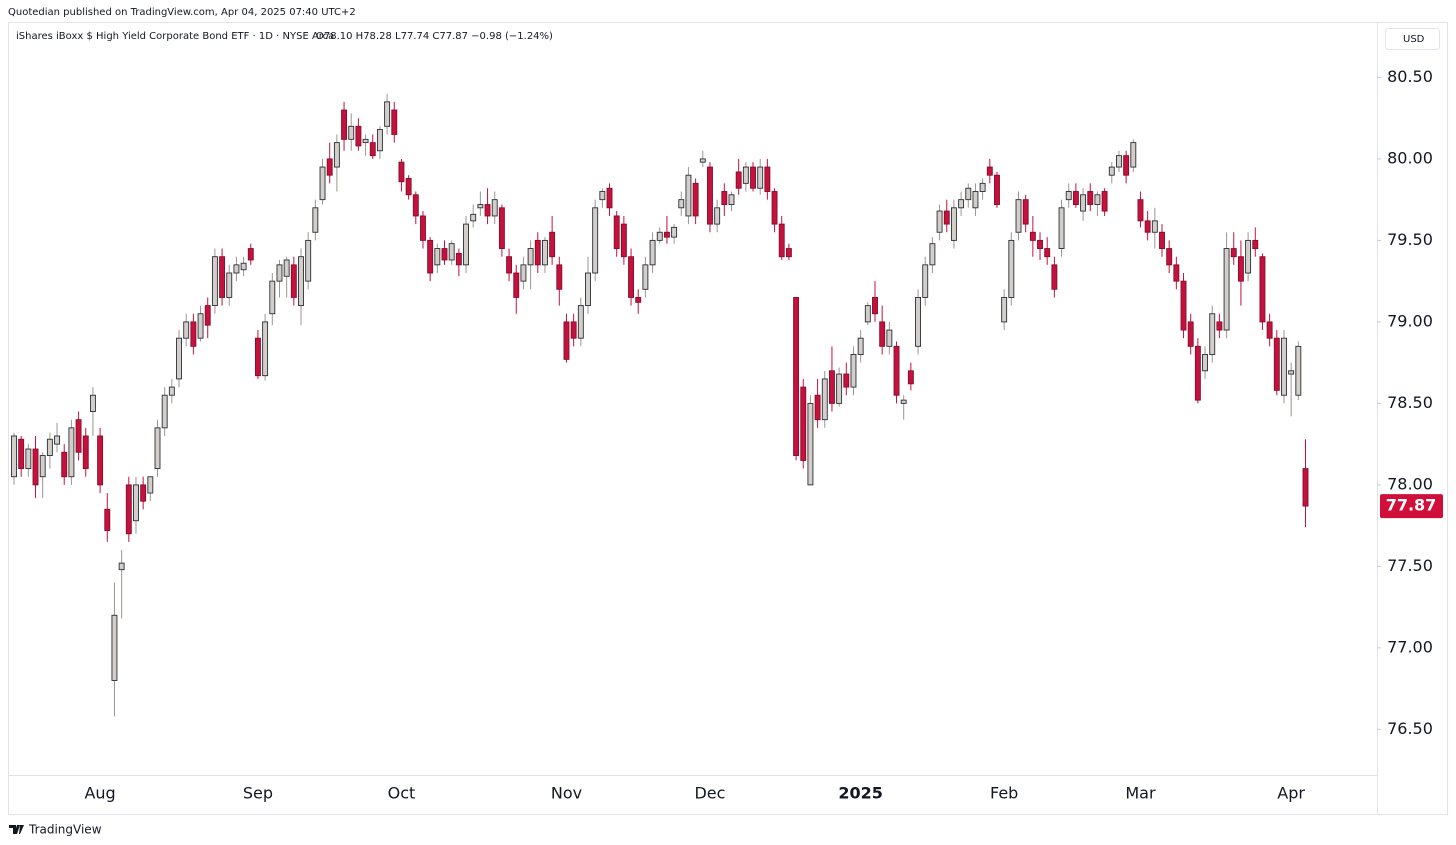 The width and height of the screenshot is (1456, 845). I want to click on x-tick-label: Apr, so click(1291, 793).